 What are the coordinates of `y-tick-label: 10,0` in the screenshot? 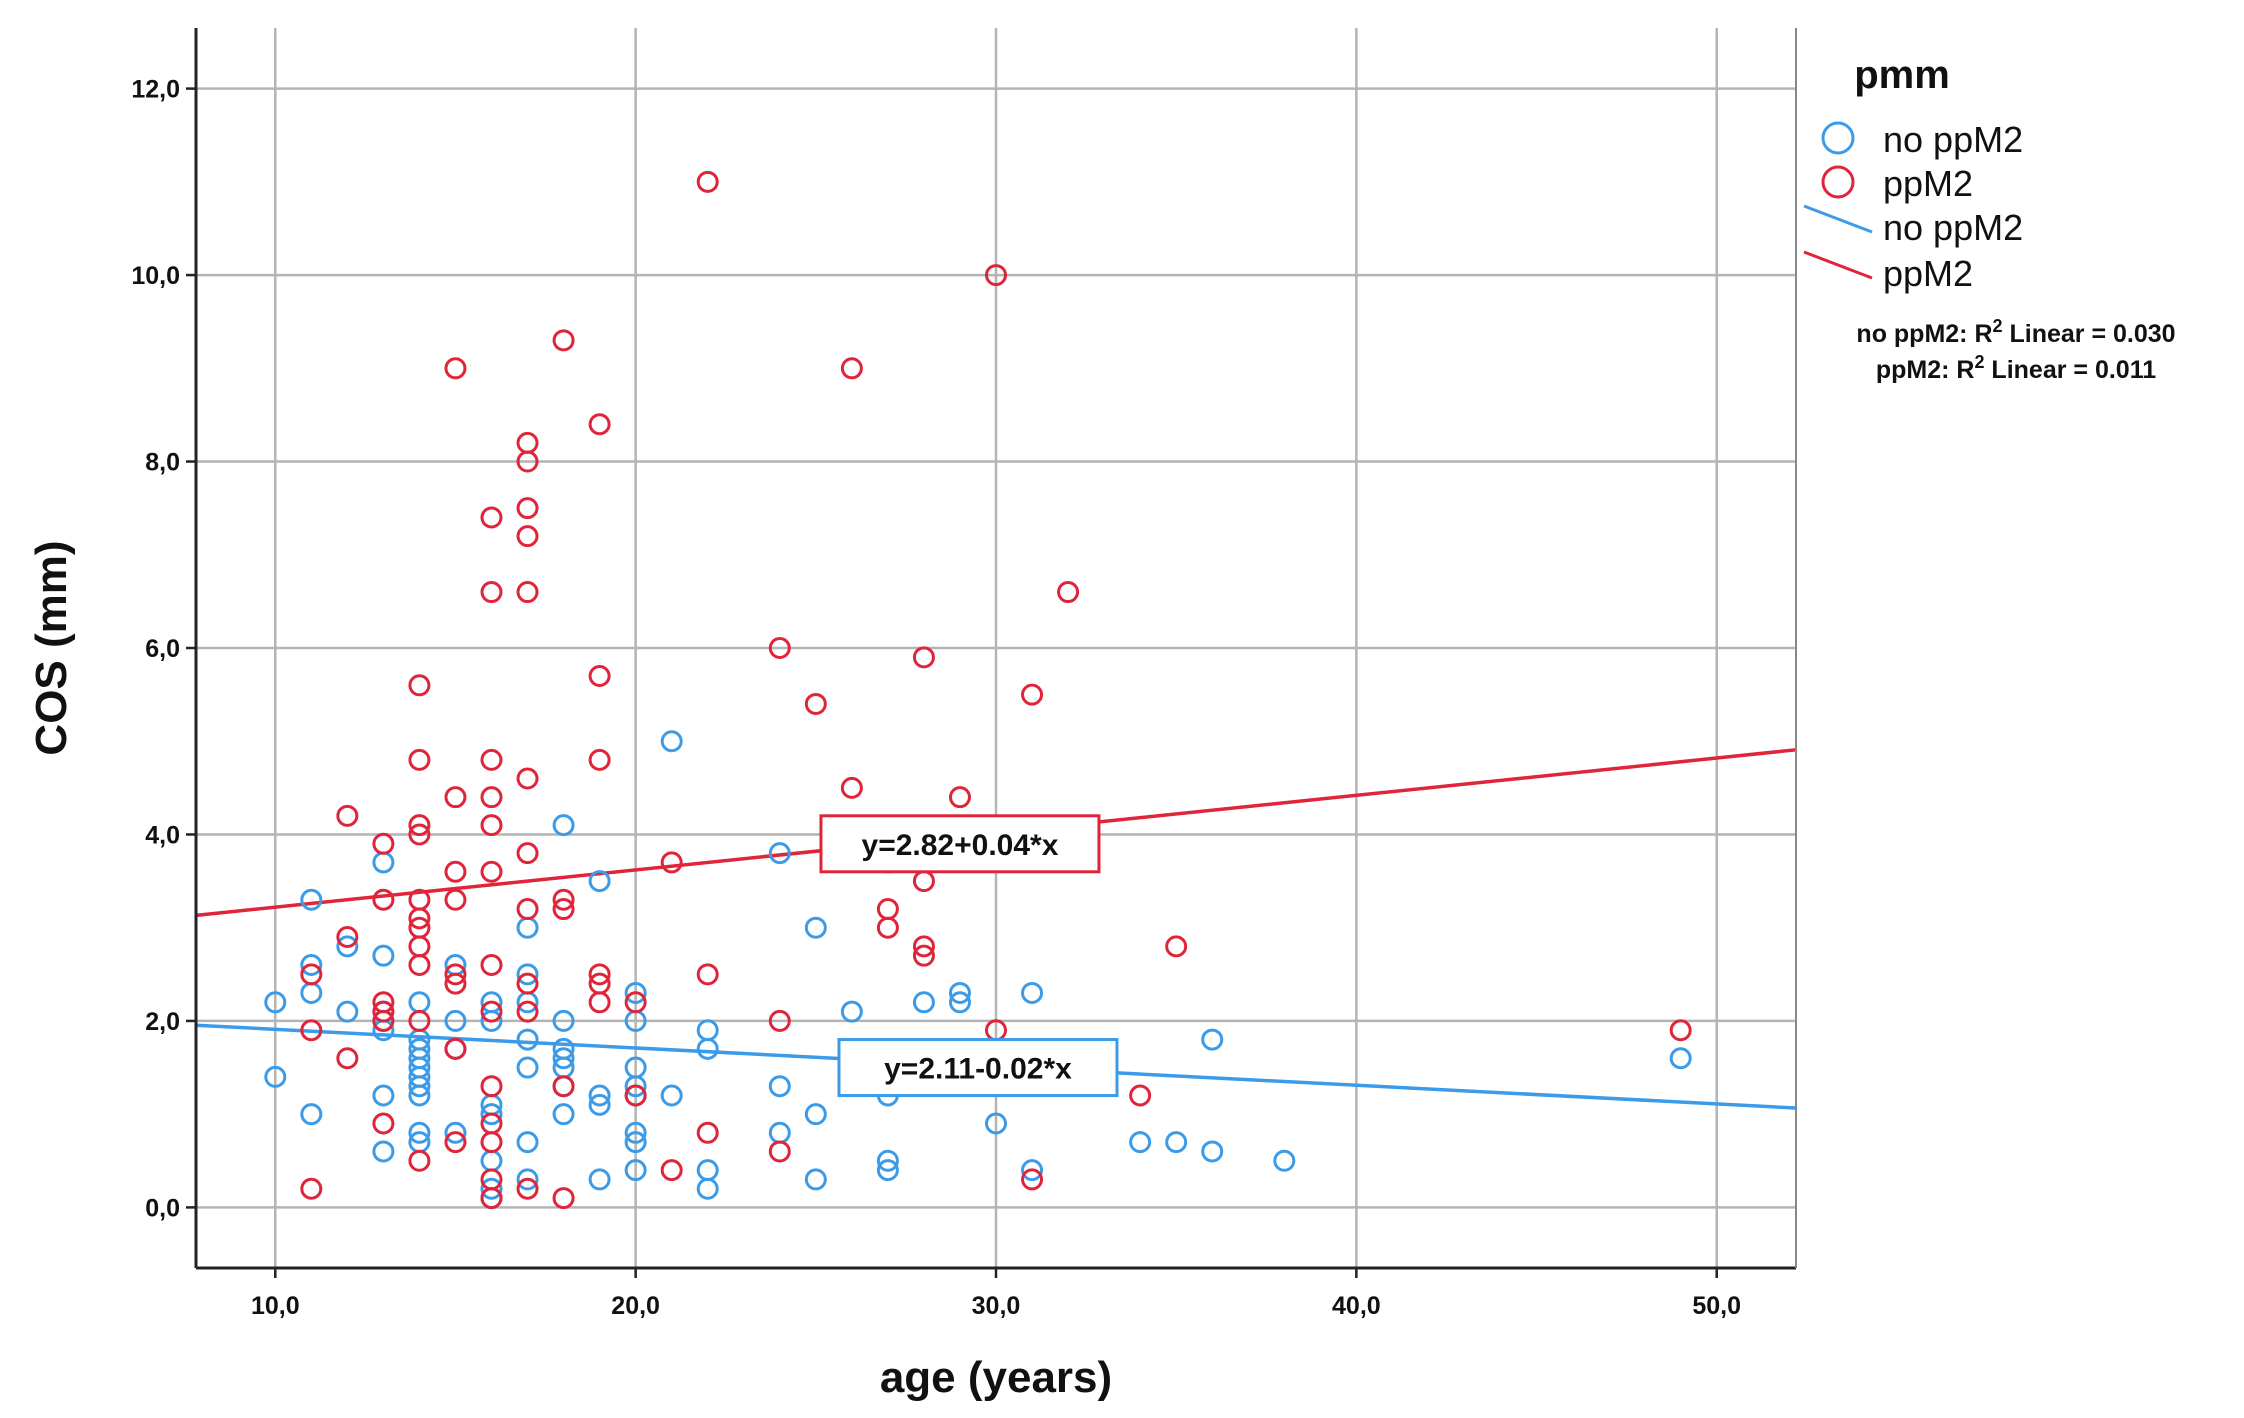 It's located at (155, 276).